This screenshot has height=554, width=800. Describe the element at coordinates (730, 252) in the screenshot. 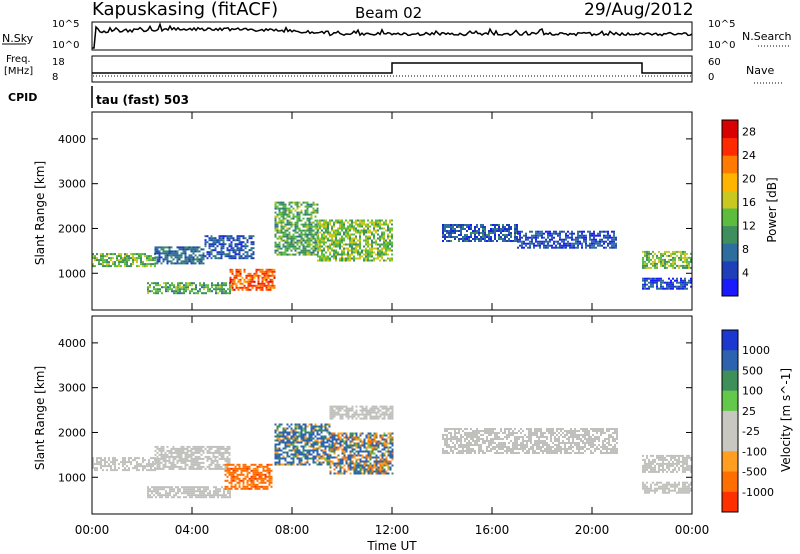

I see `colorbar-swatch` at that location.